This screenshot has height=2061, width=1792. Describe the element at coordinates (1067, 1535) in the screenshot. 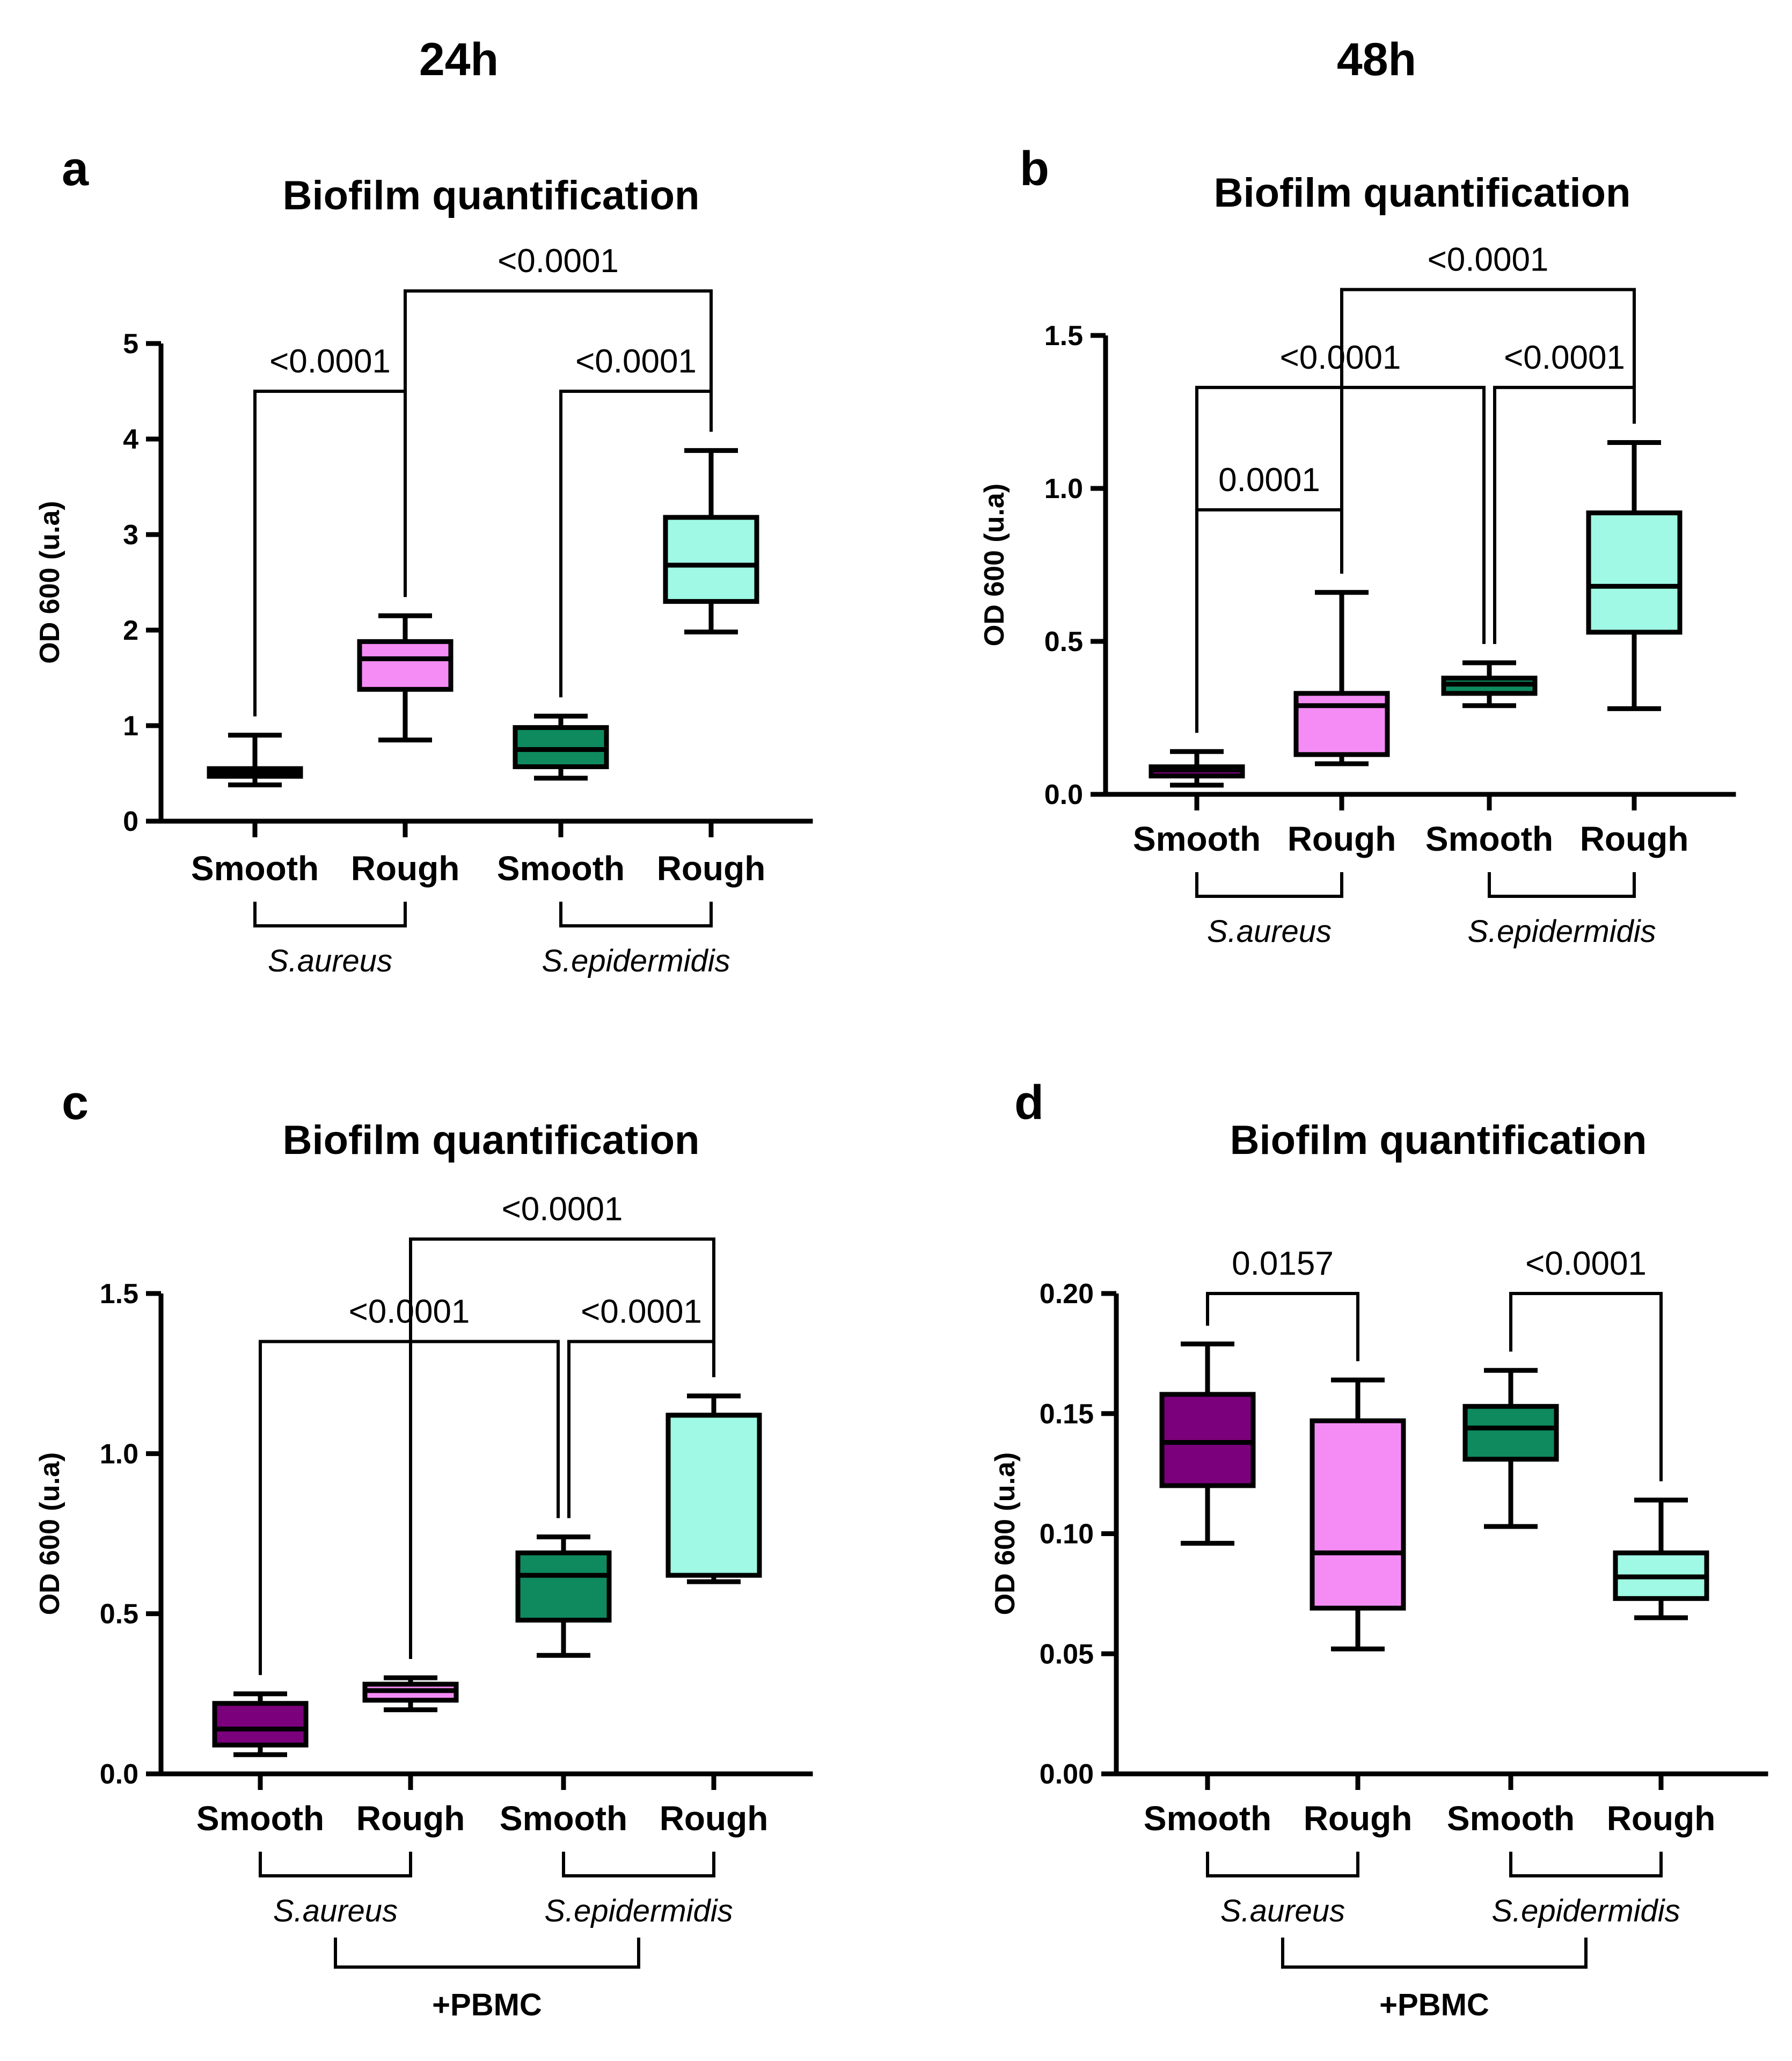

I see `y-tick-label: 0.10` at that location.